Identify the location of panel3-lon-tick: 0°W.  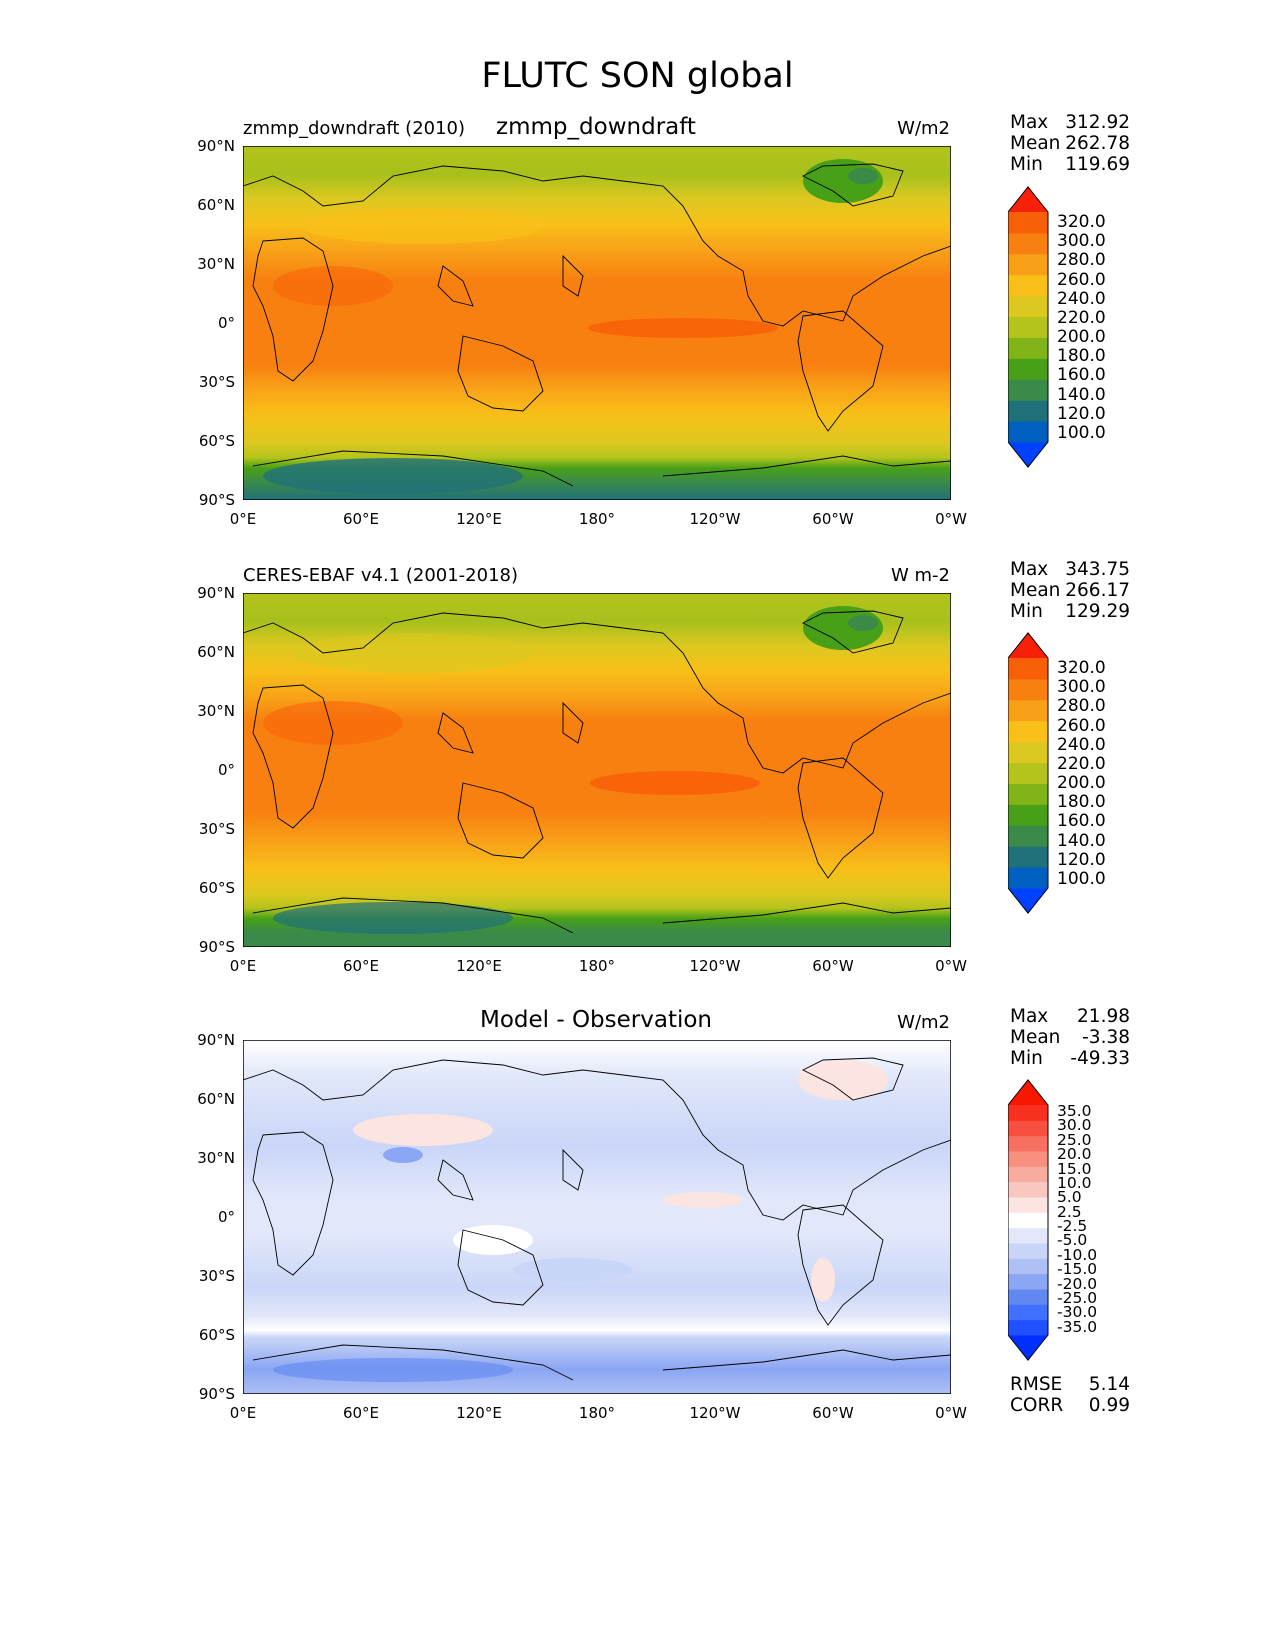
(951, 1413).